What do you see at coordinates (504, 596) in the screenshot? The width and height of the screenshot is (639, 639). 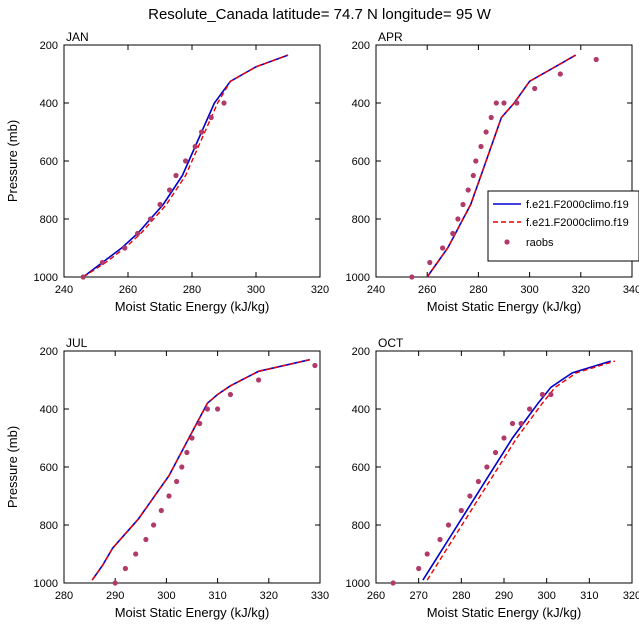 I see `x-tick-label: 290` at bounding box center [504, 596].